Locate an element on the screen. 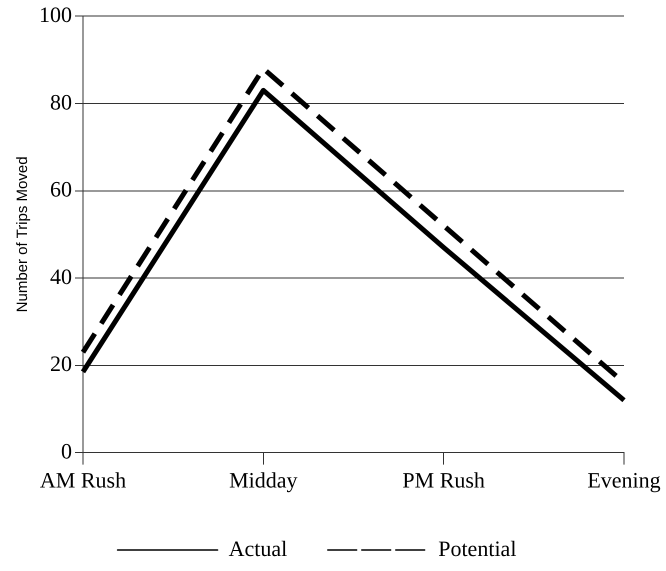  legend-label: Actual is located at coordinates (258, 548).